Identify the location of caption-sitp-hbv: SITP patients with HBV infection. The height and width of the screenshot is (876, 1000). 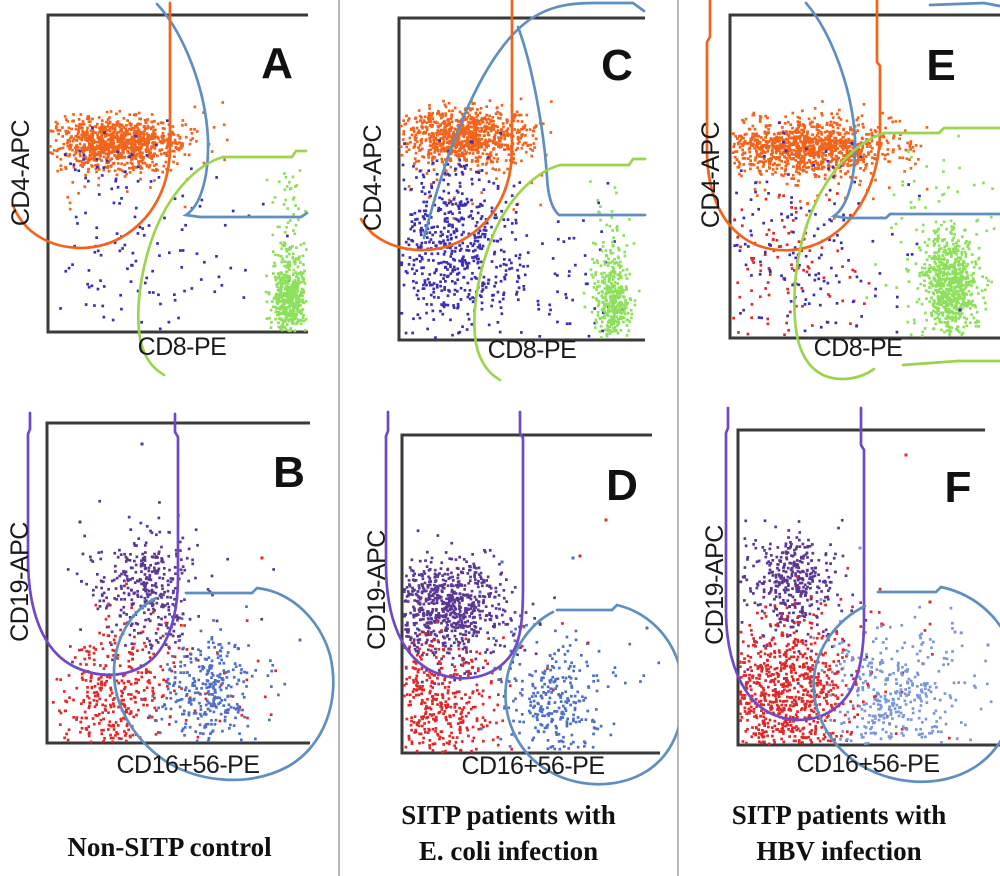
(839, 833).